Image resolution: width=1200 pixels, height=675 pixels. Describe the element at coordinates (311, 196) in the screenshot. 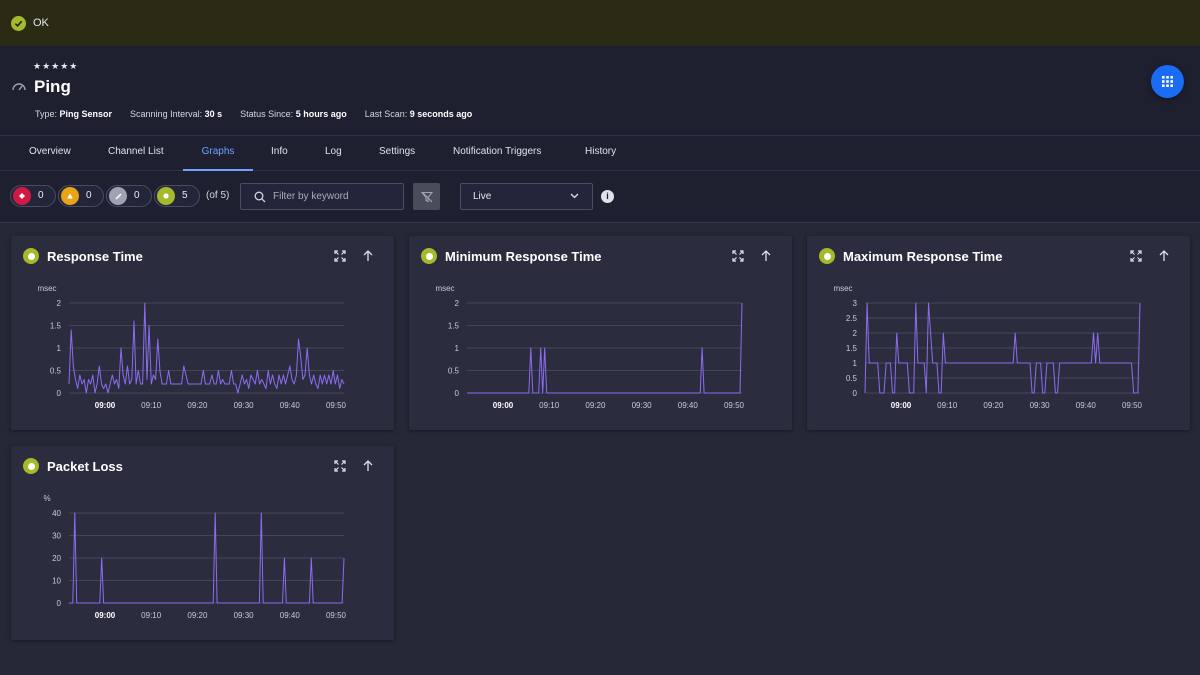

I see `filter-placeholder: Filter by keyword` at that location.